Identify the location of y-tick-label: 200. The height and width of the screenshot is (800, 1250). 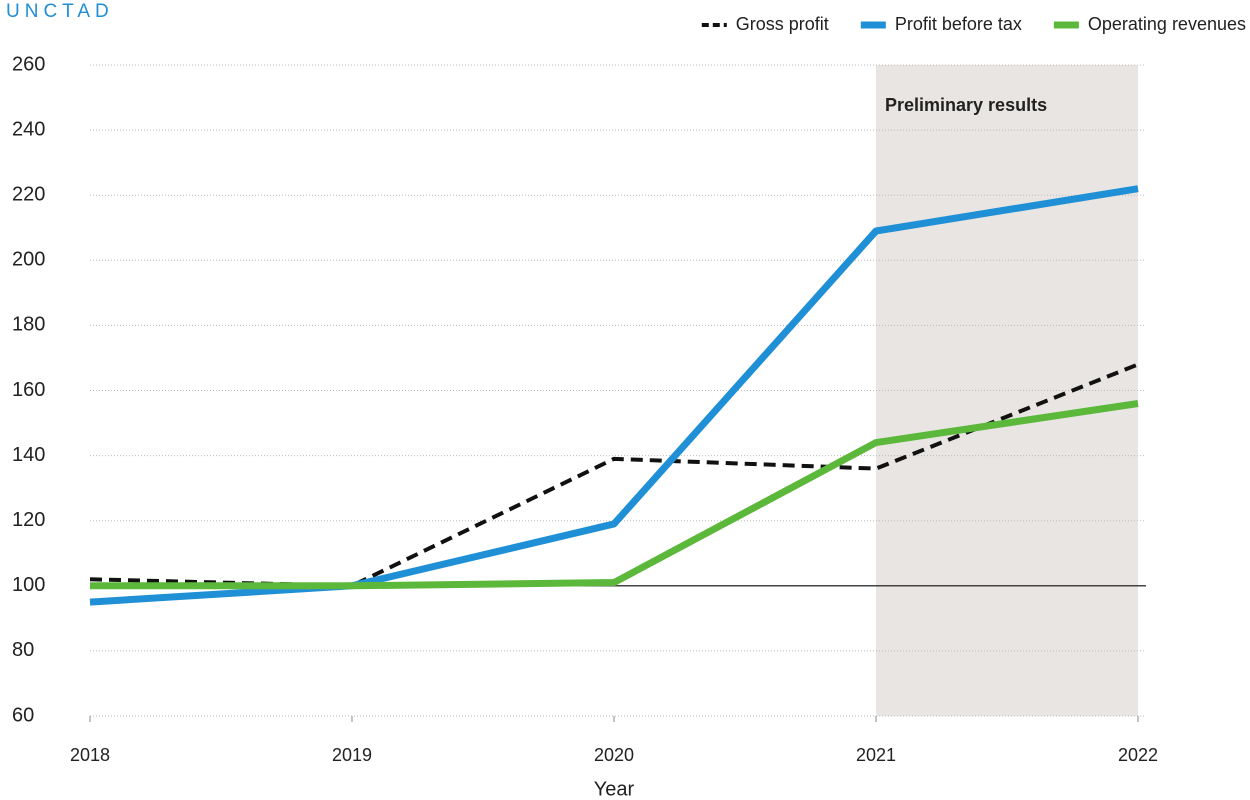
(28, 260).